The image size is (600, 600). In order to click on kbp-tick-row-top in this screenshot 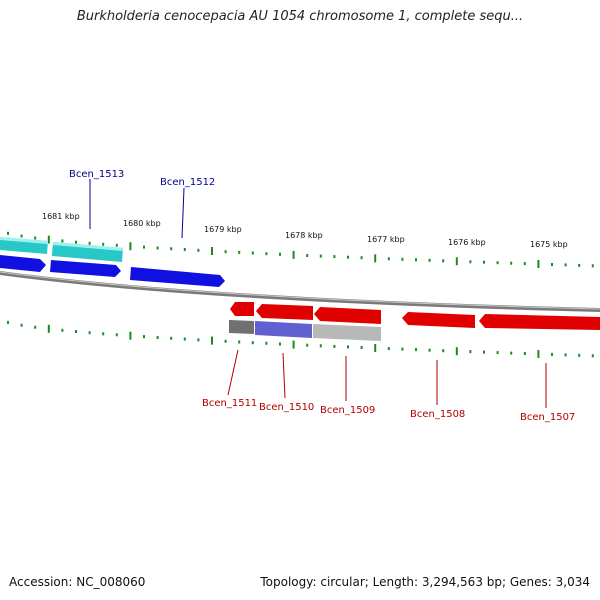, I will do `click(300, 249)`.